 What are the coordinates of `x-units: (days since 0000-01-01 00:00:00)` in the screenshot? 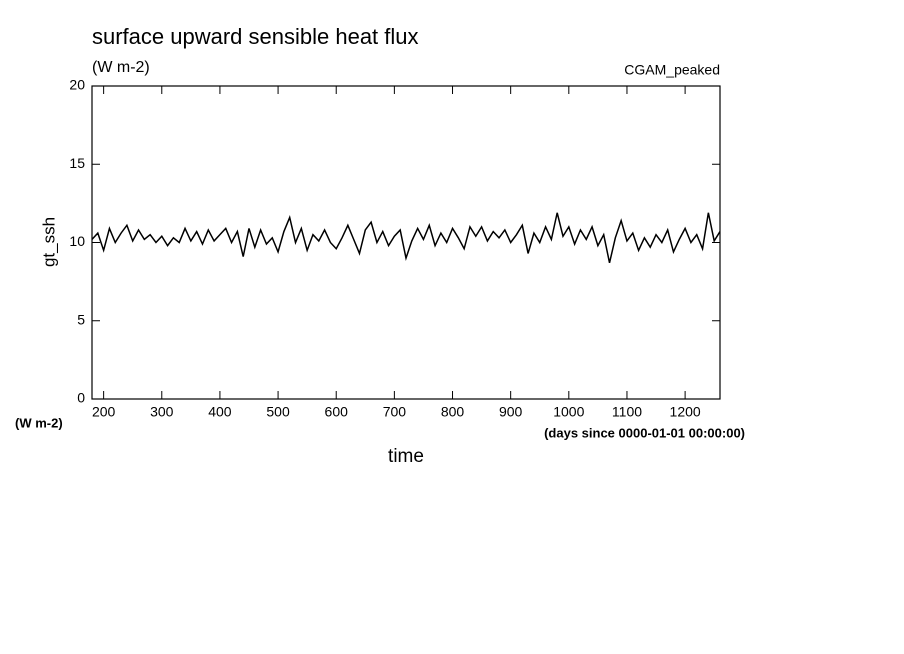 It's located at (644, 432).